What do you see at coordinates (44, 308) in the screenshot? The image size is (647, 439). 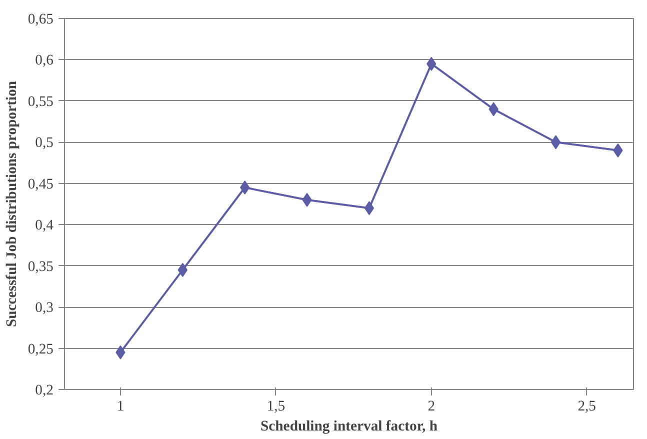 I see `y-tick-label: 0,3` at bounding box center [44, 308].